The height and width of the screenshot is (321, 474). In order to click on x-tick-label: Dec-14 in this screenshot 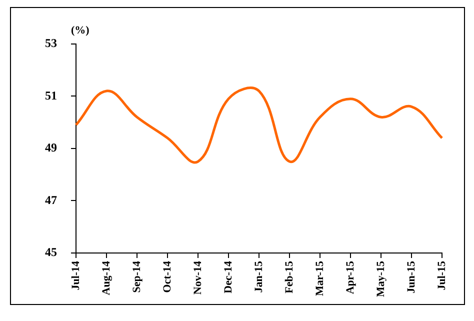, I will do `click(228, 277)`.